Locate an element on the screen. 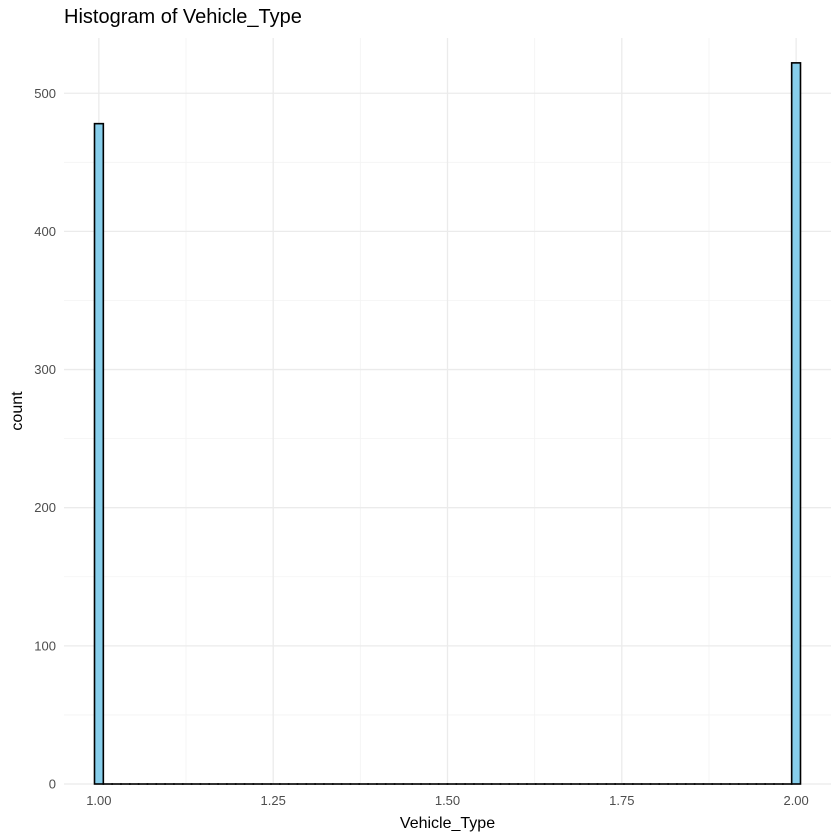 Image resolution: width=840 pixels, height=840 pixels. y-tick-label: 0 is located at coordinates (52, 784).